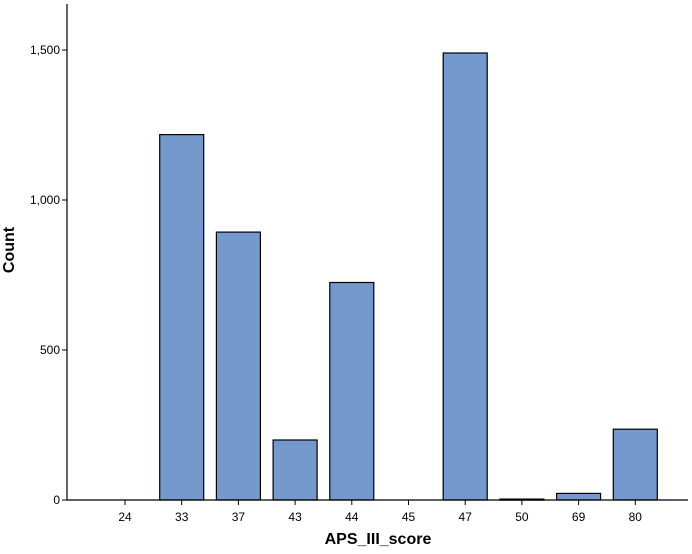 This screenshot has height=554, width=692. What do you see at coordinates (522, 517) in the screenshot?
I see `x-tick-label: 50` at bounding box center [522, 517].